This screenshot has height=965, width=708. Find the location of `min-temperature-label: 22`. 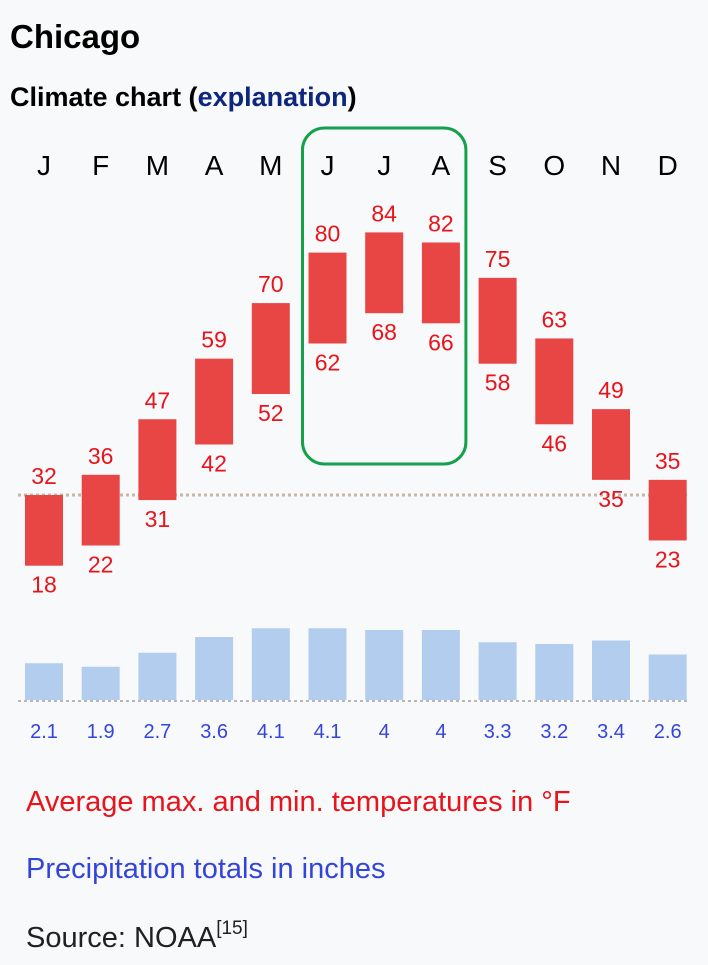

min-temperature-label: 22 is located at coordinates (101, 565).